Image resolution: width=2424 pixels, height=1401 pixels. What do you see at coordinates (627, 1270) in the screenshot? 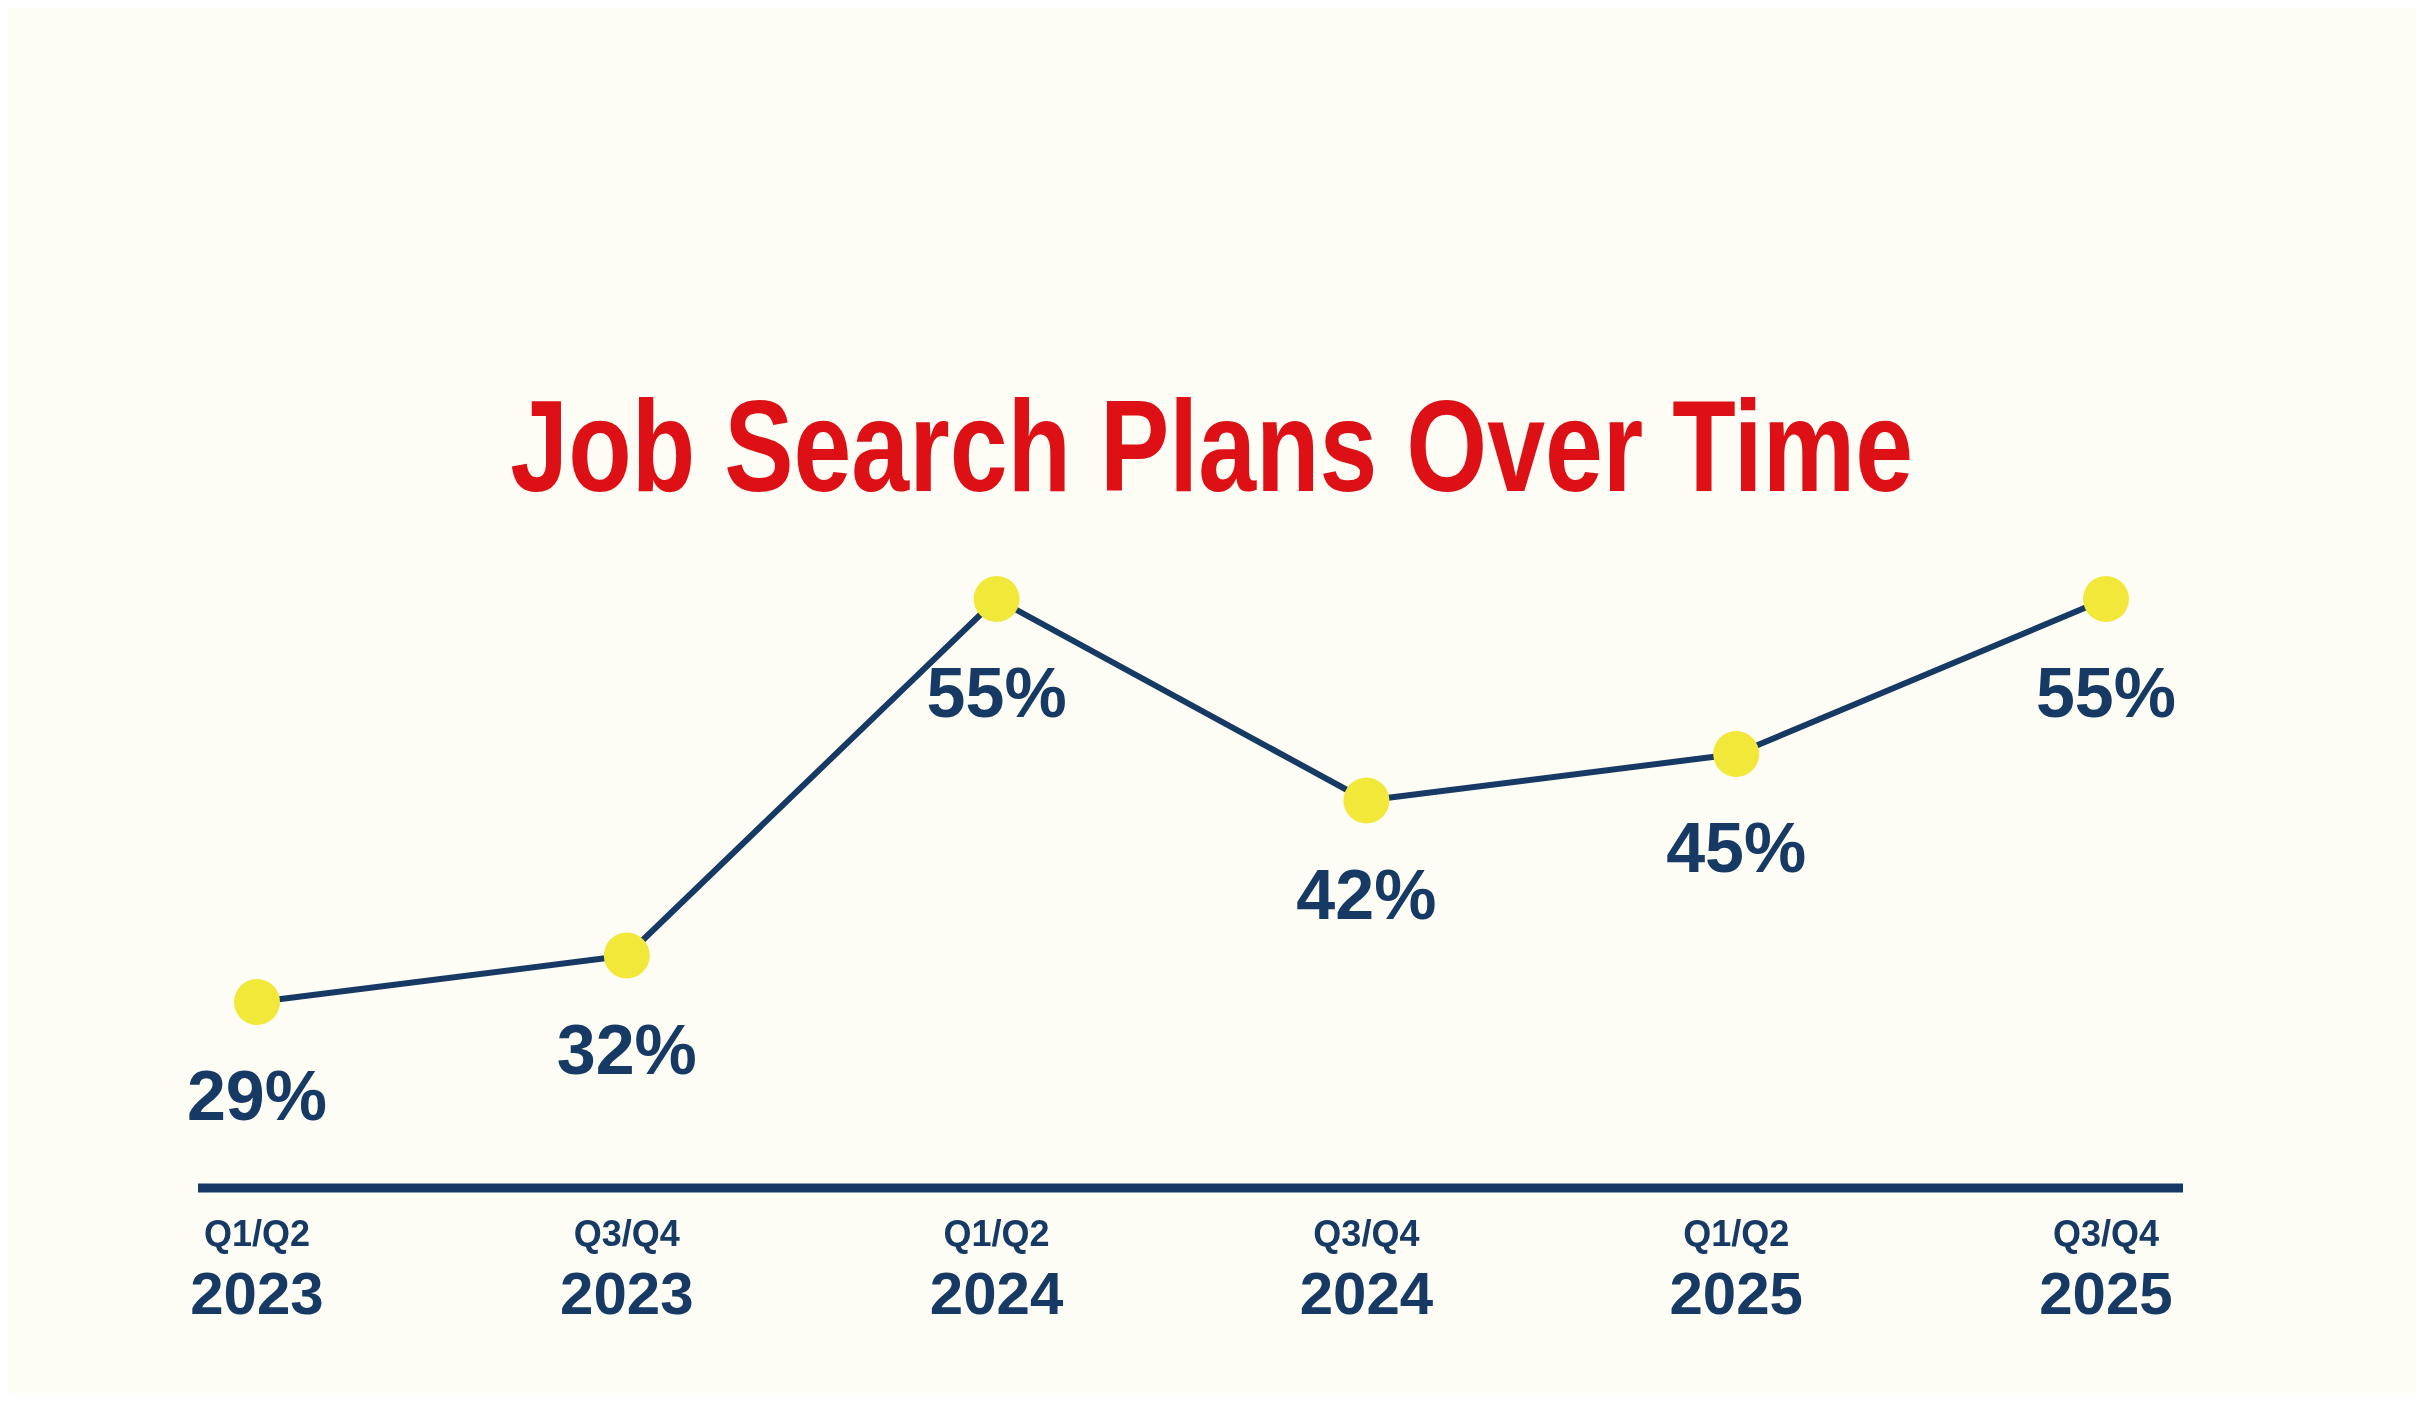
I see `x-tick-label: Q3/Q4 2023` at bounding box center [627, 1270].